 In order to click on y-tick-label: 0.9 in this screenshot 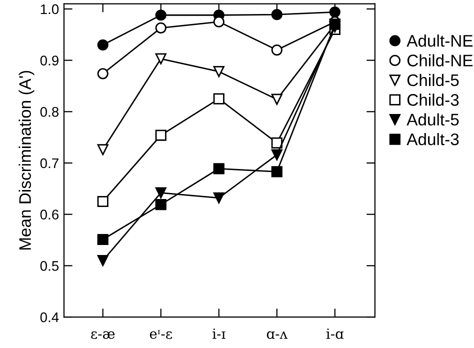, I will do `click(49, 61)`.